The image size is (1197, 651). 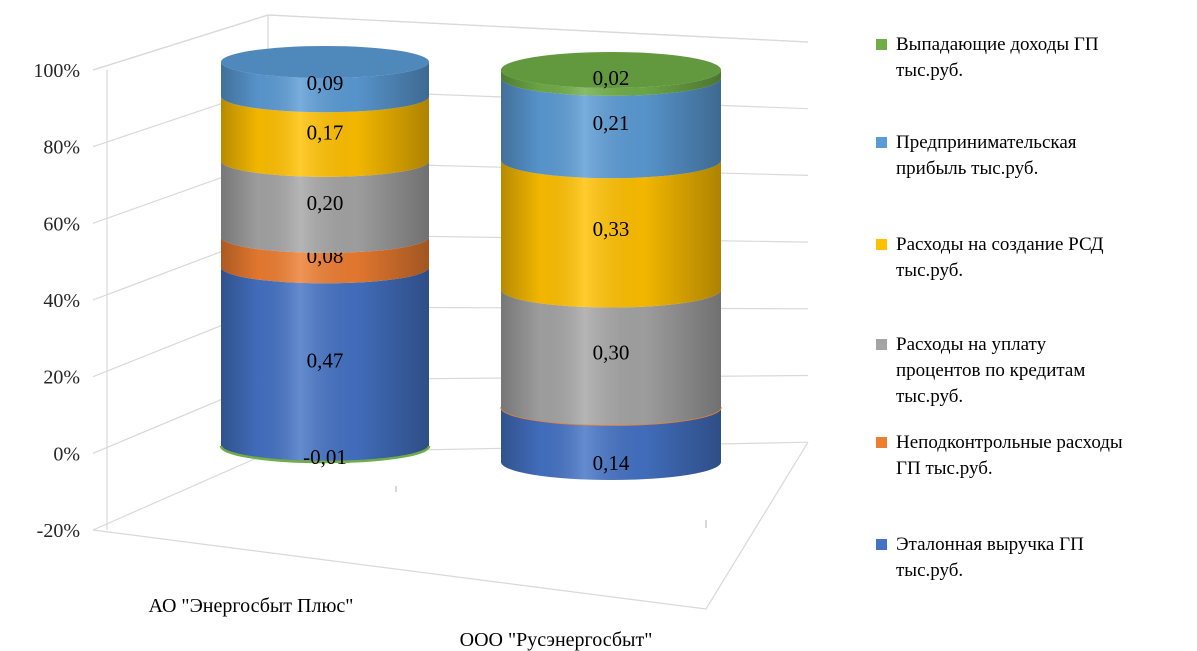 I want to click on y-axis: 100% 80% 60% 40% 20% 0% -20%, so click(x=70, y=301).